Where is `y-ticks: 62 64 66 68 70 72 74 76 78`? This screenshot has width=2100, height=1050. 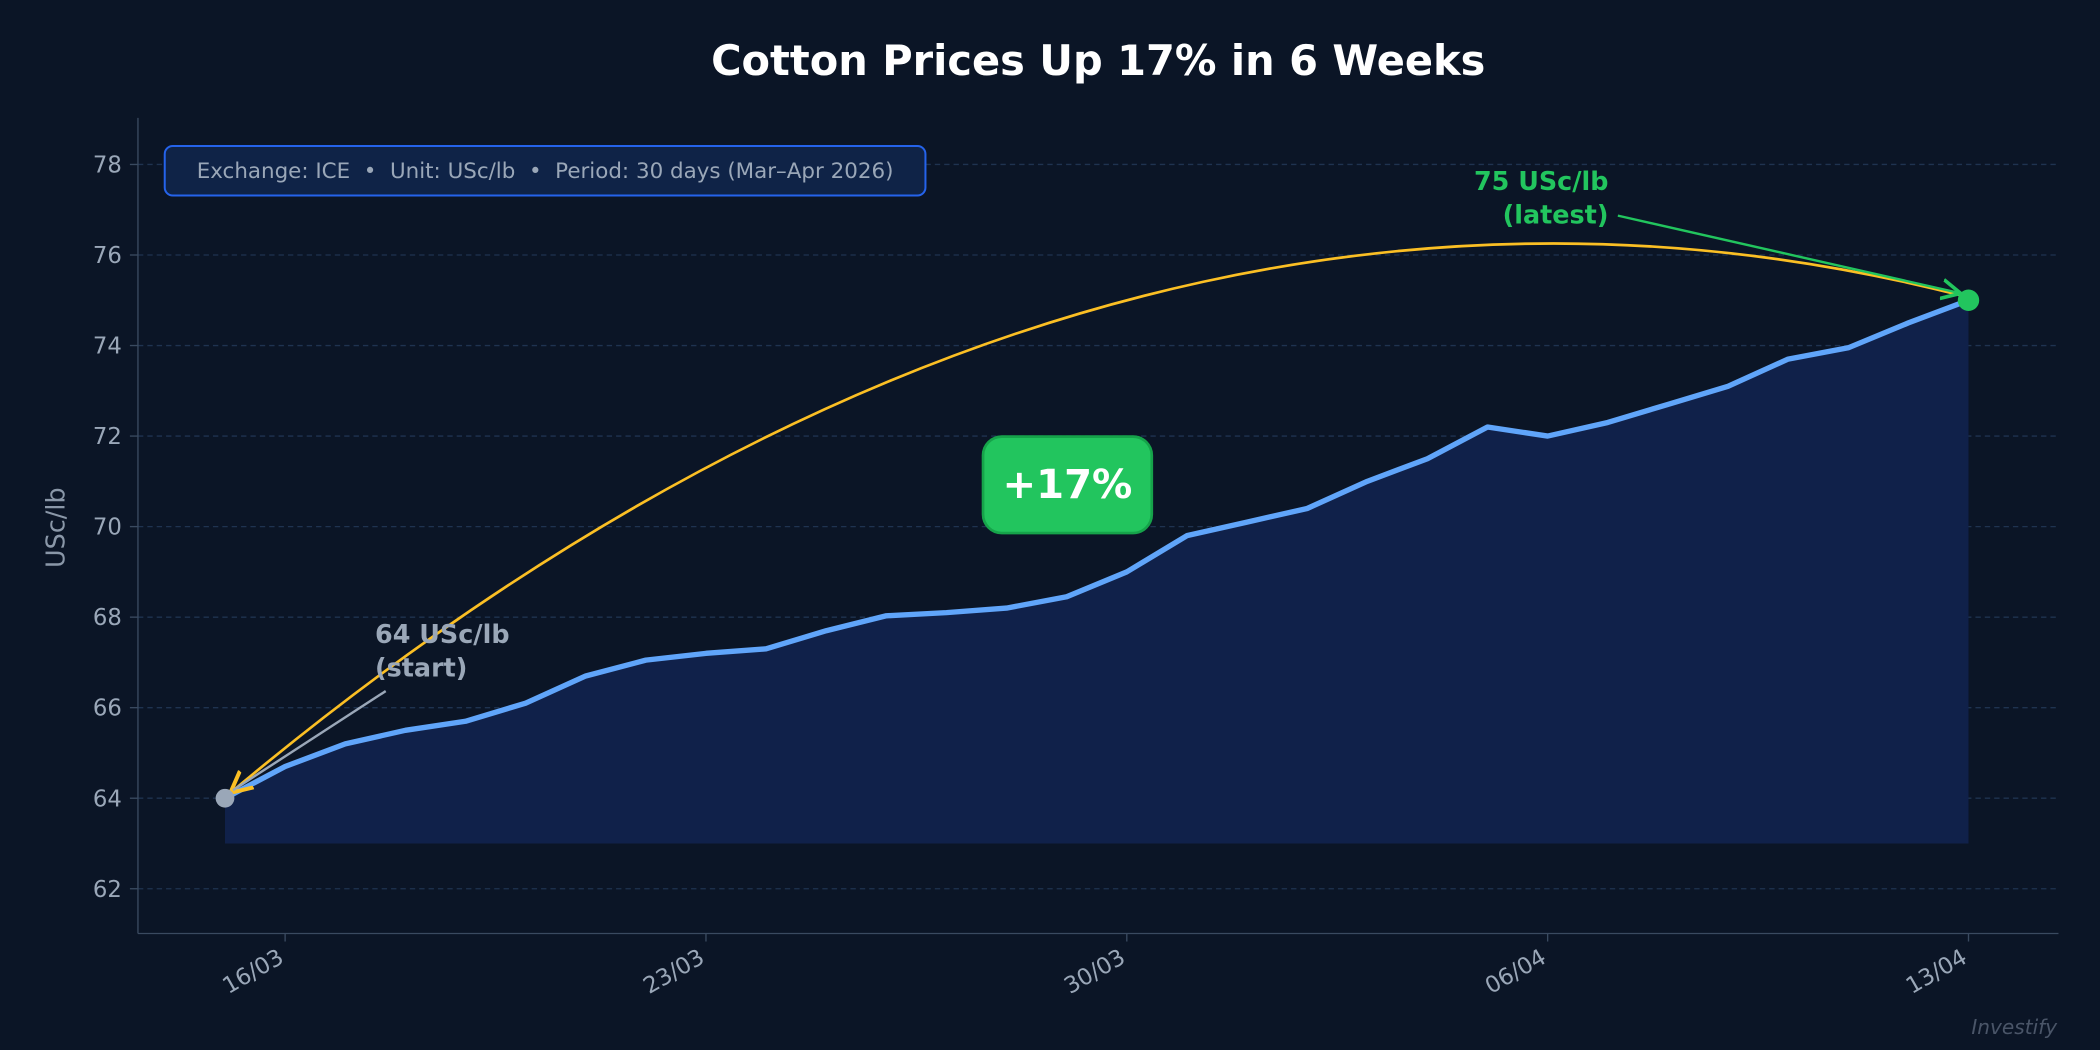 y-ticks: 62 64 66 68 70 72 74 76 78 is located at coordinates (115, 528).